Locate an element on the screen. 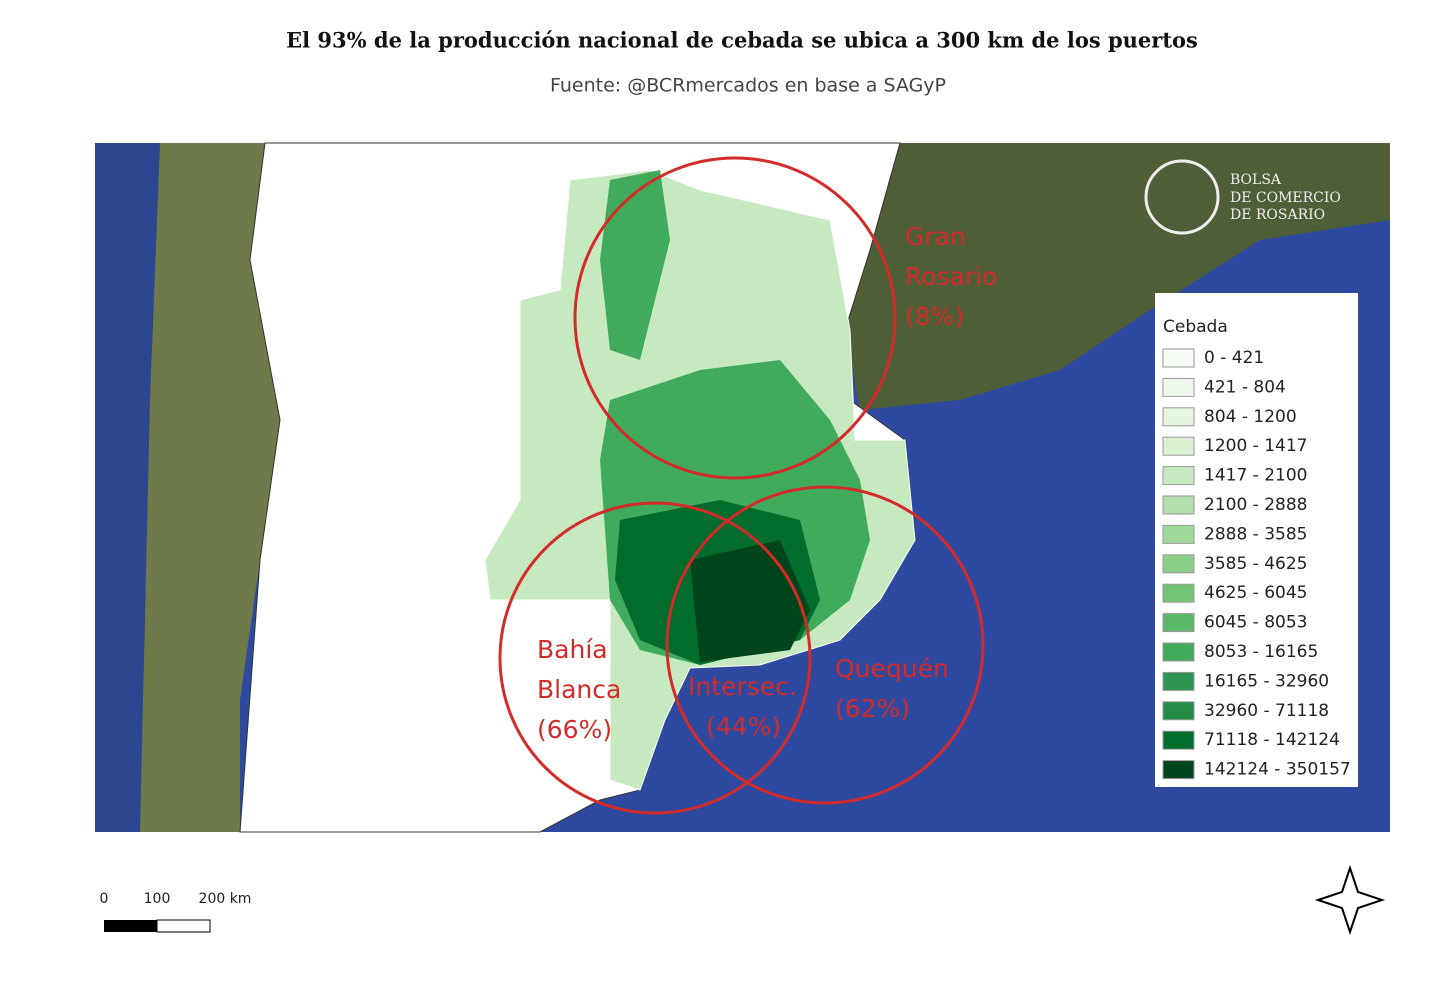  legend-title: Cebada is located at coordinates (1195, 327).